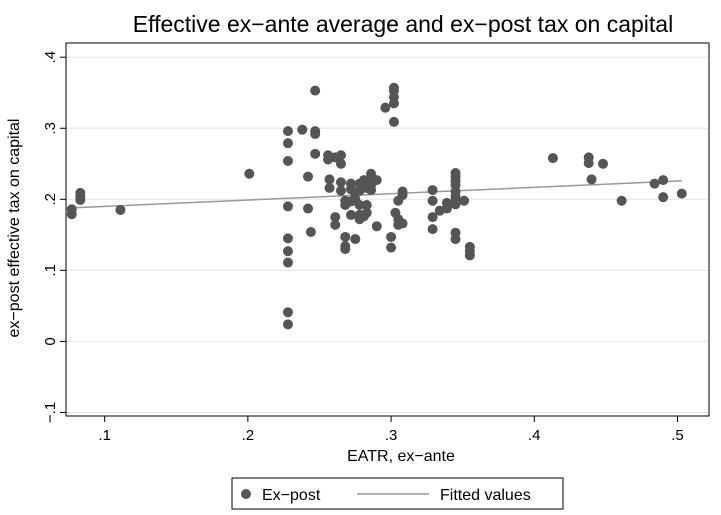  Describe the element at coordinates (50, 57) in the screenshot. I see `y-tick-label: .4` at that location.